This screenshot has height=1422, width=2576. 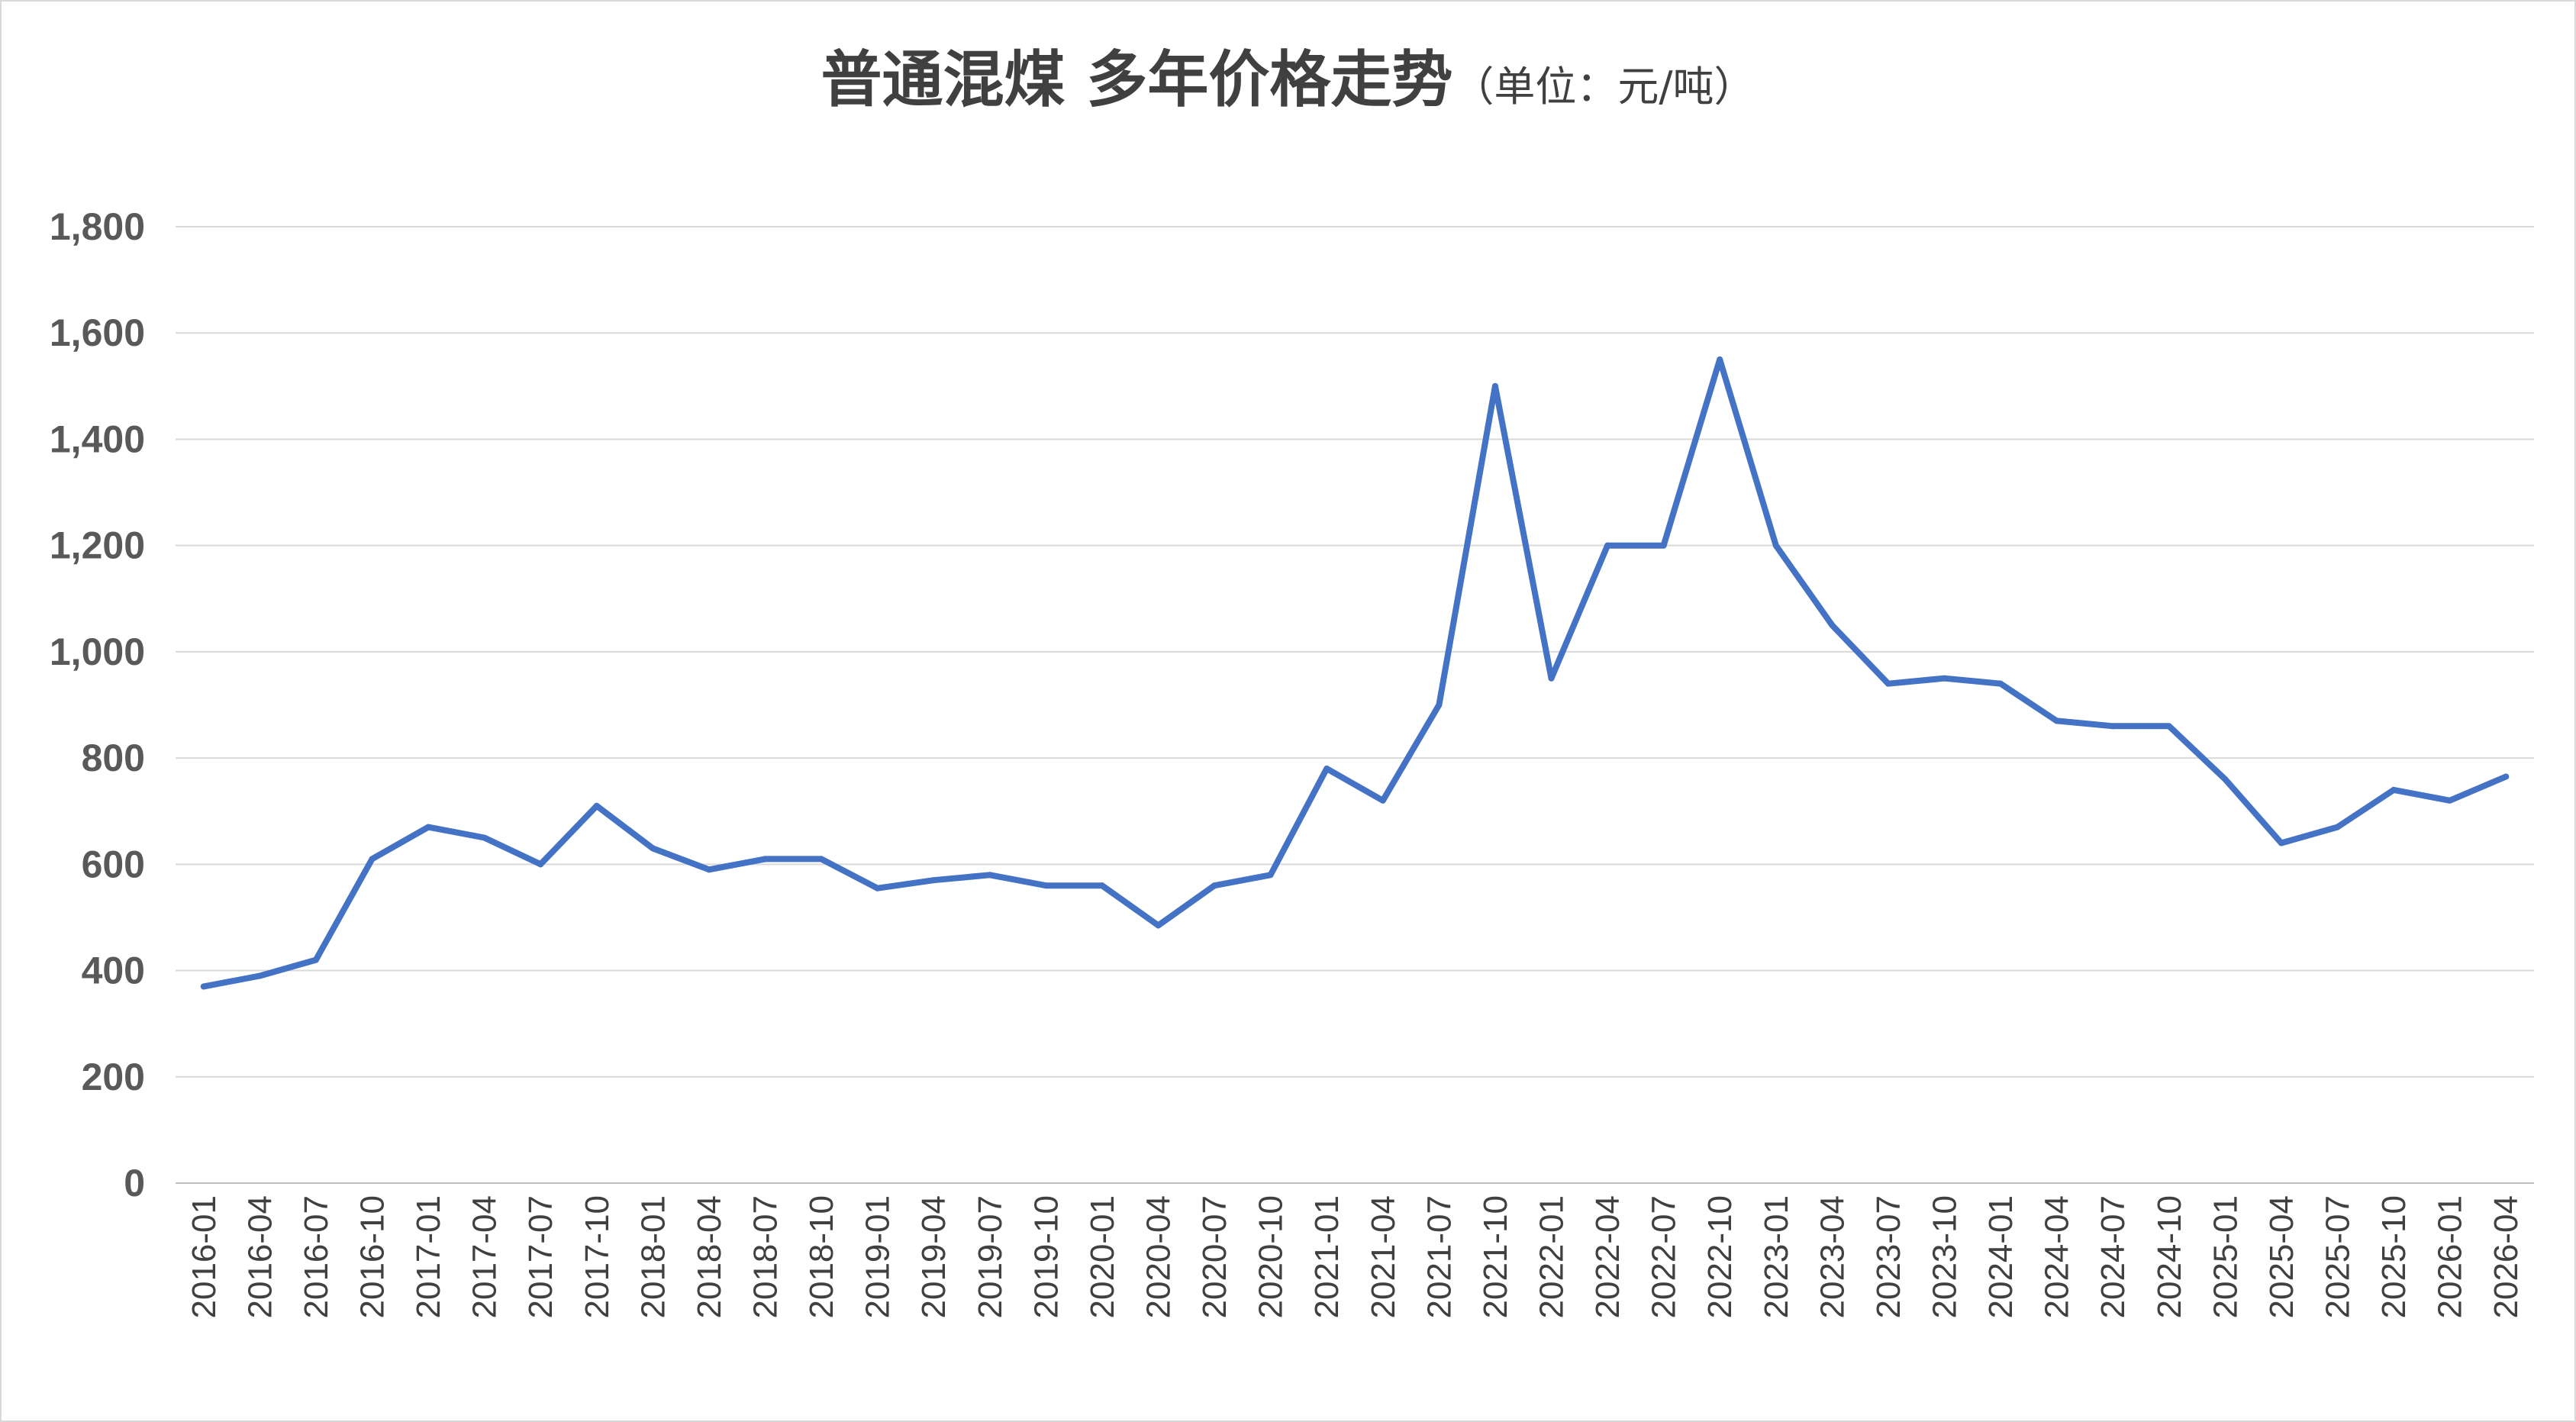 What do you see at coordinates (1608, 1256) in the screenshot?
I see `x-tick-label: 2022-04` at bounding box center [1608, 1256].